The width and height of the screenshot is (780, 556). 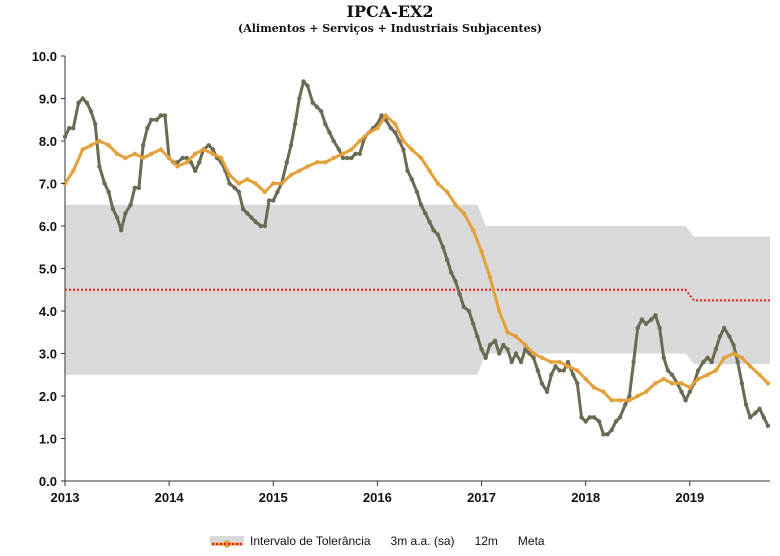 What do you see at coordinates (486, 541) in the screenshot?
I see `legend-label-12m: 12m` at bounding box center [486, 541].